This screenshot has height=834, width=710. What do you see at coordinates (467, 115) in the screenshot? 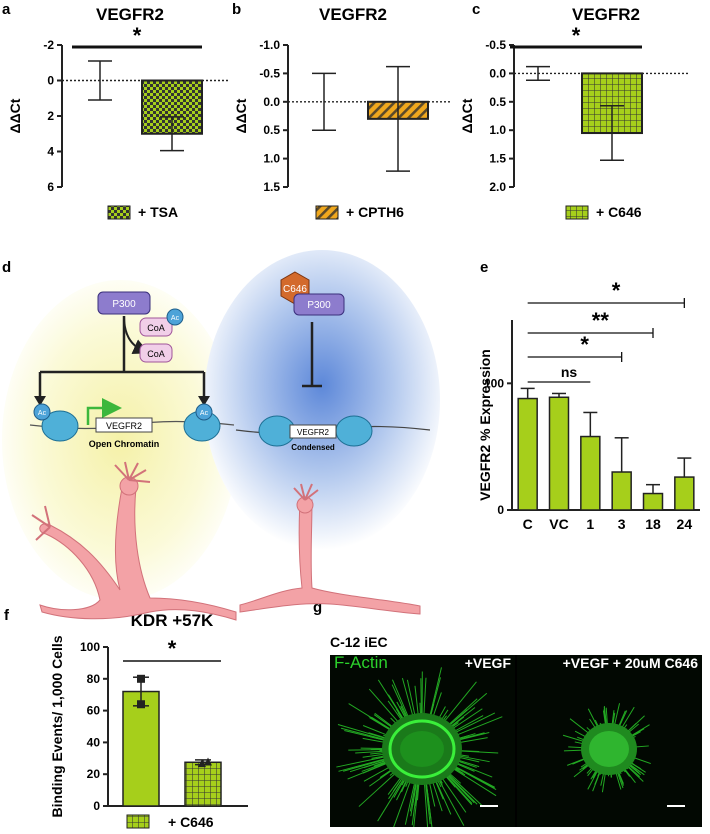
I see `y-axis-title: ΔΔCt` at bounding box center [467, 115].